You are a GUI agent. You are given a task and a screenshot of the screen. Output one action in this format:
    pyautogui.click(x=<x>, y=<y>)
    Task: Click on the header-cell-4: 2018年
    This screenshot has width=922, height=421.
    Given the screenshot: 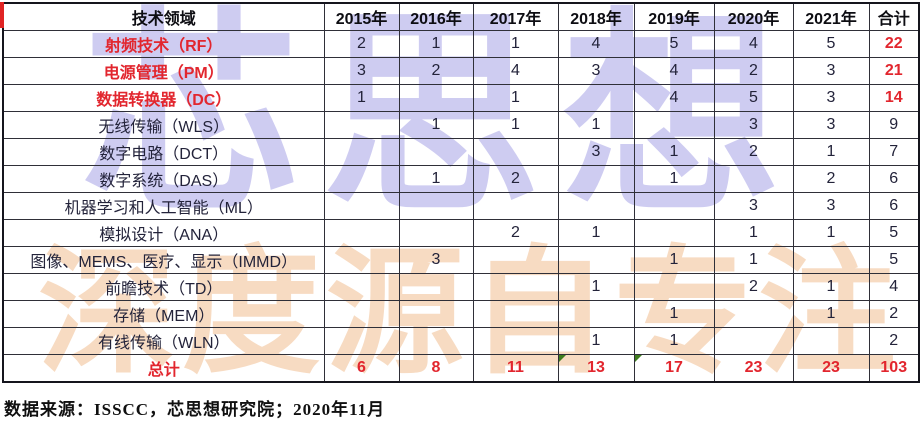 What is the action you would take?
    pyautogui.click(x=596, y=16)
    